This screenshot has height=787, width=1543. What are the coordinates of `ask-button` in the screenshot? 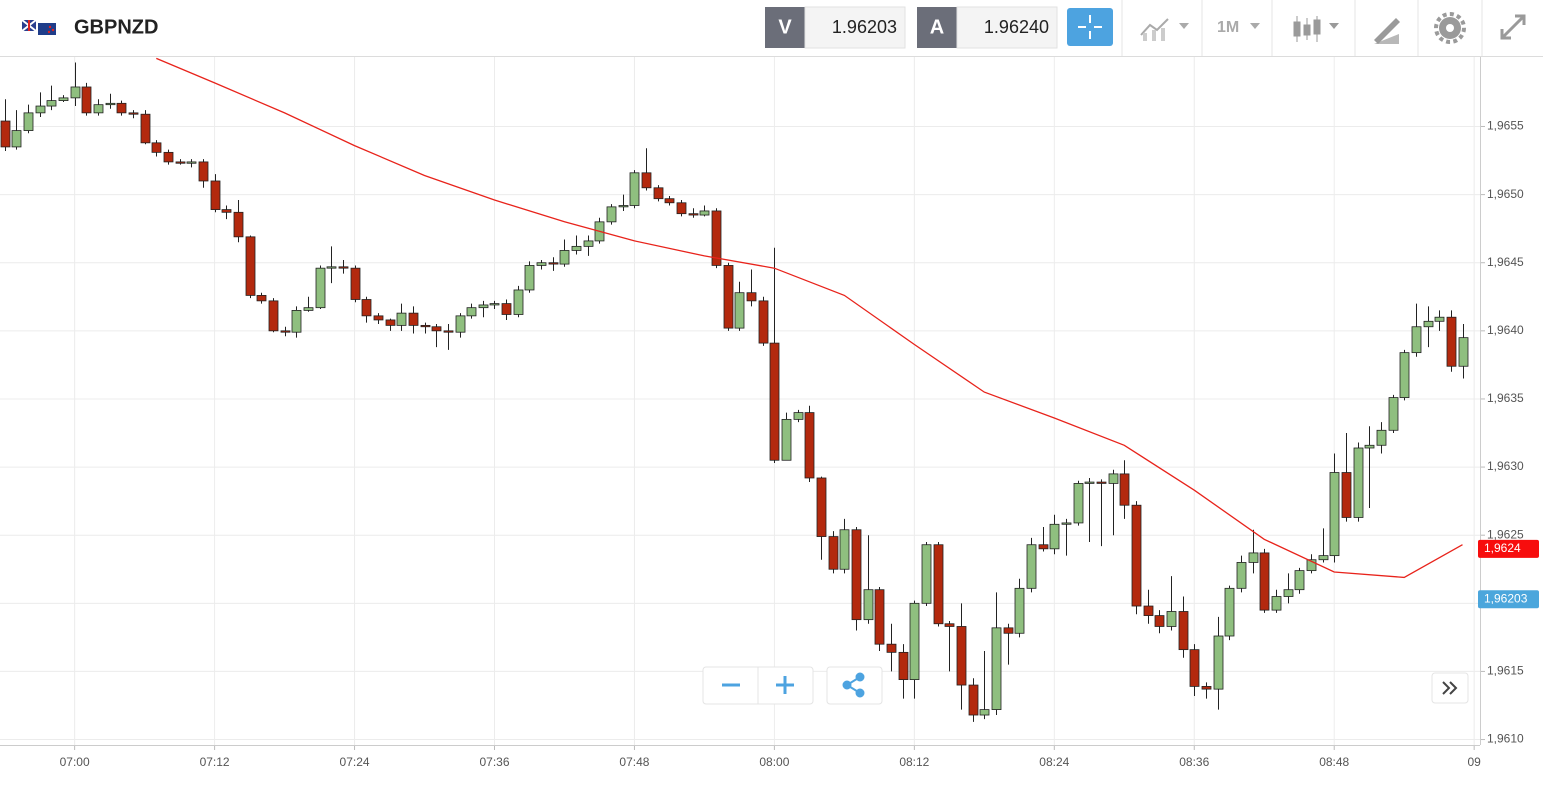 It's located at (937, 27).